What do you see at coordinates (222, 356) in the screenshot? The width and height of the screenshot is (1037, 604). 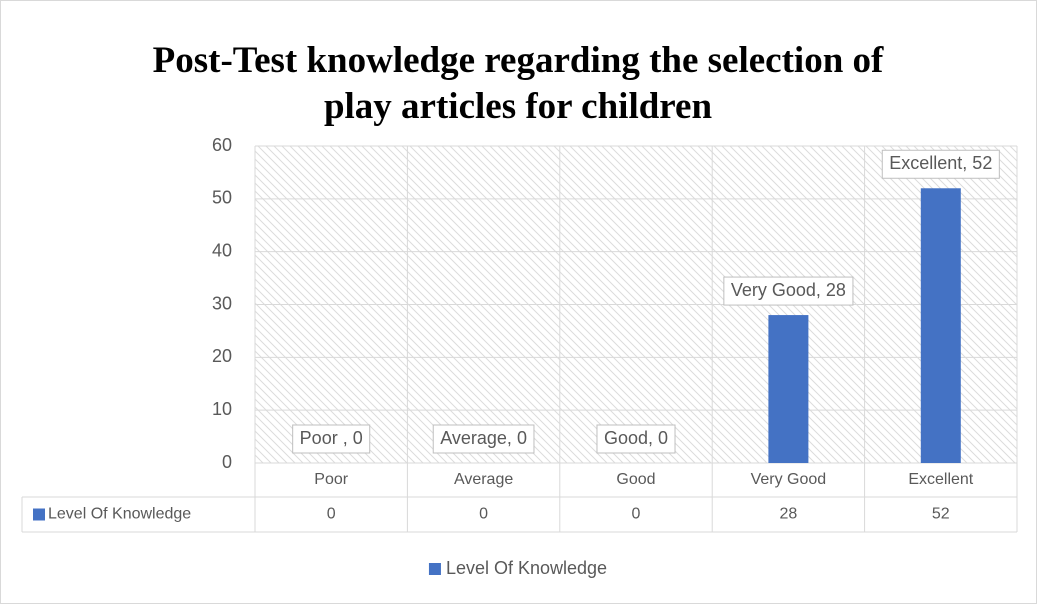 I see `y-tick-label: 20` at bounding box center [222, 356].